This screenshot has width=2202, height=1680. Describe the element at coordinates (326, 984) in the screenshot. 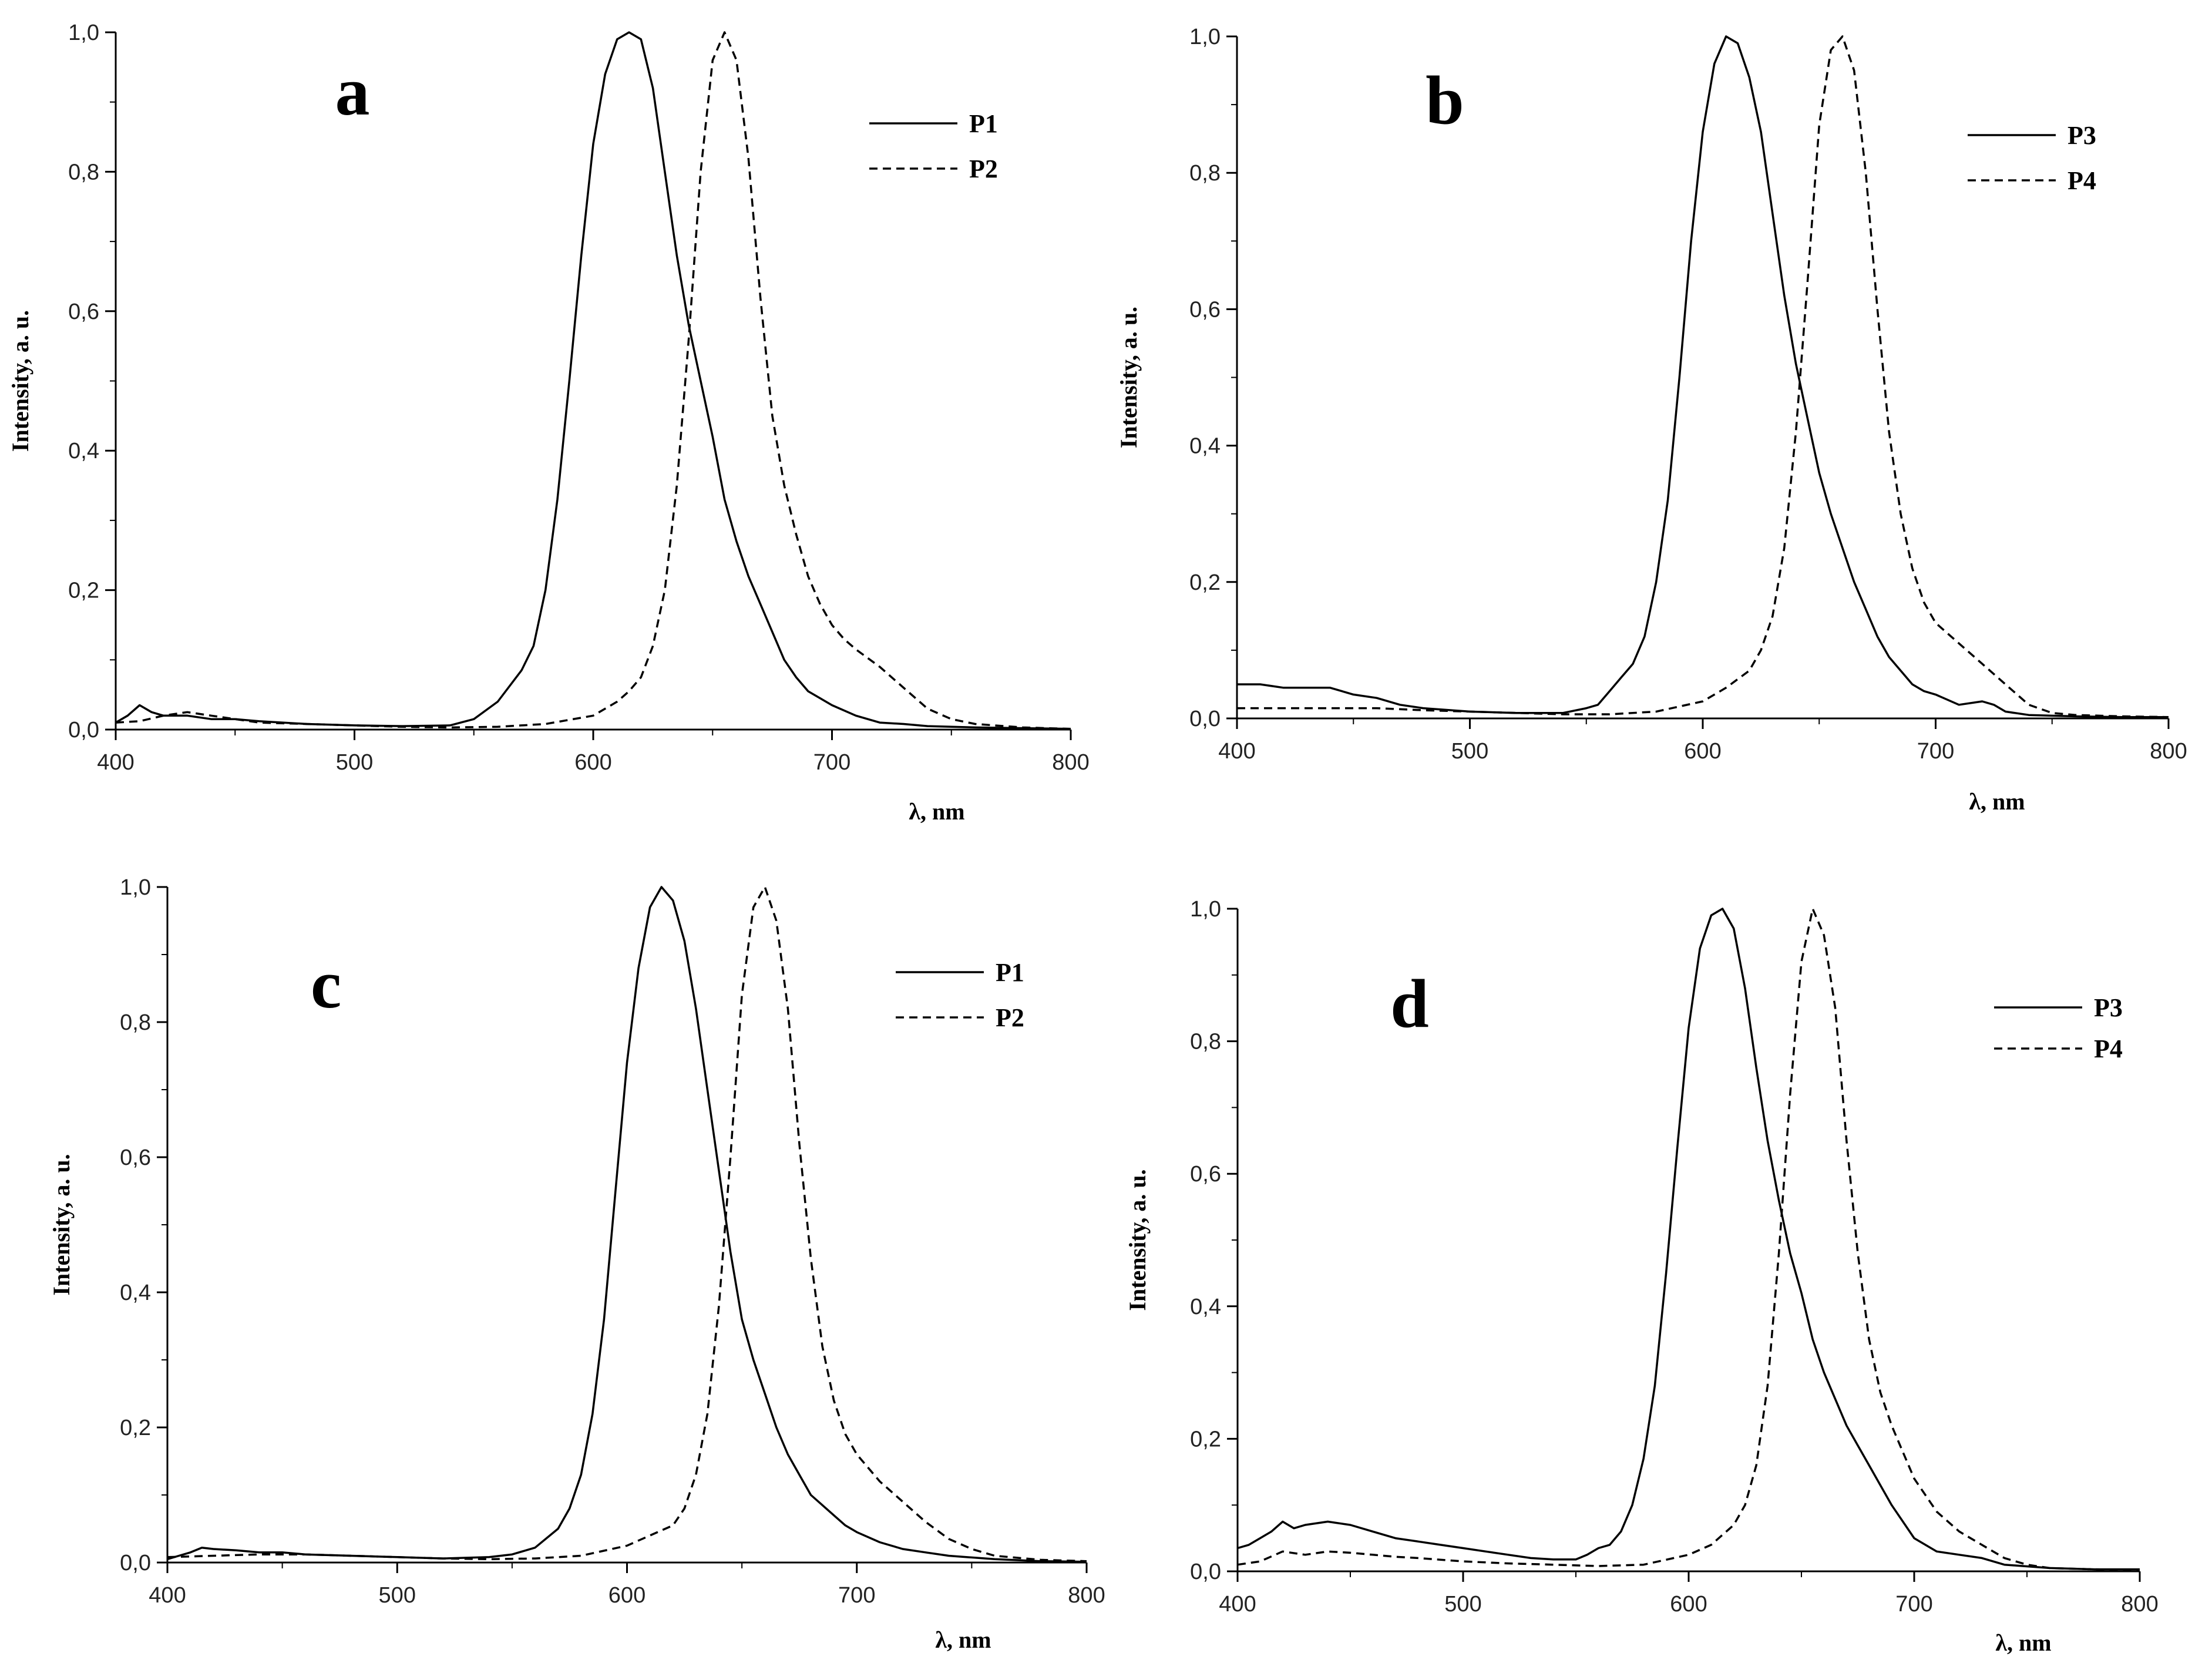

I see `panel-letter: c` at that location.